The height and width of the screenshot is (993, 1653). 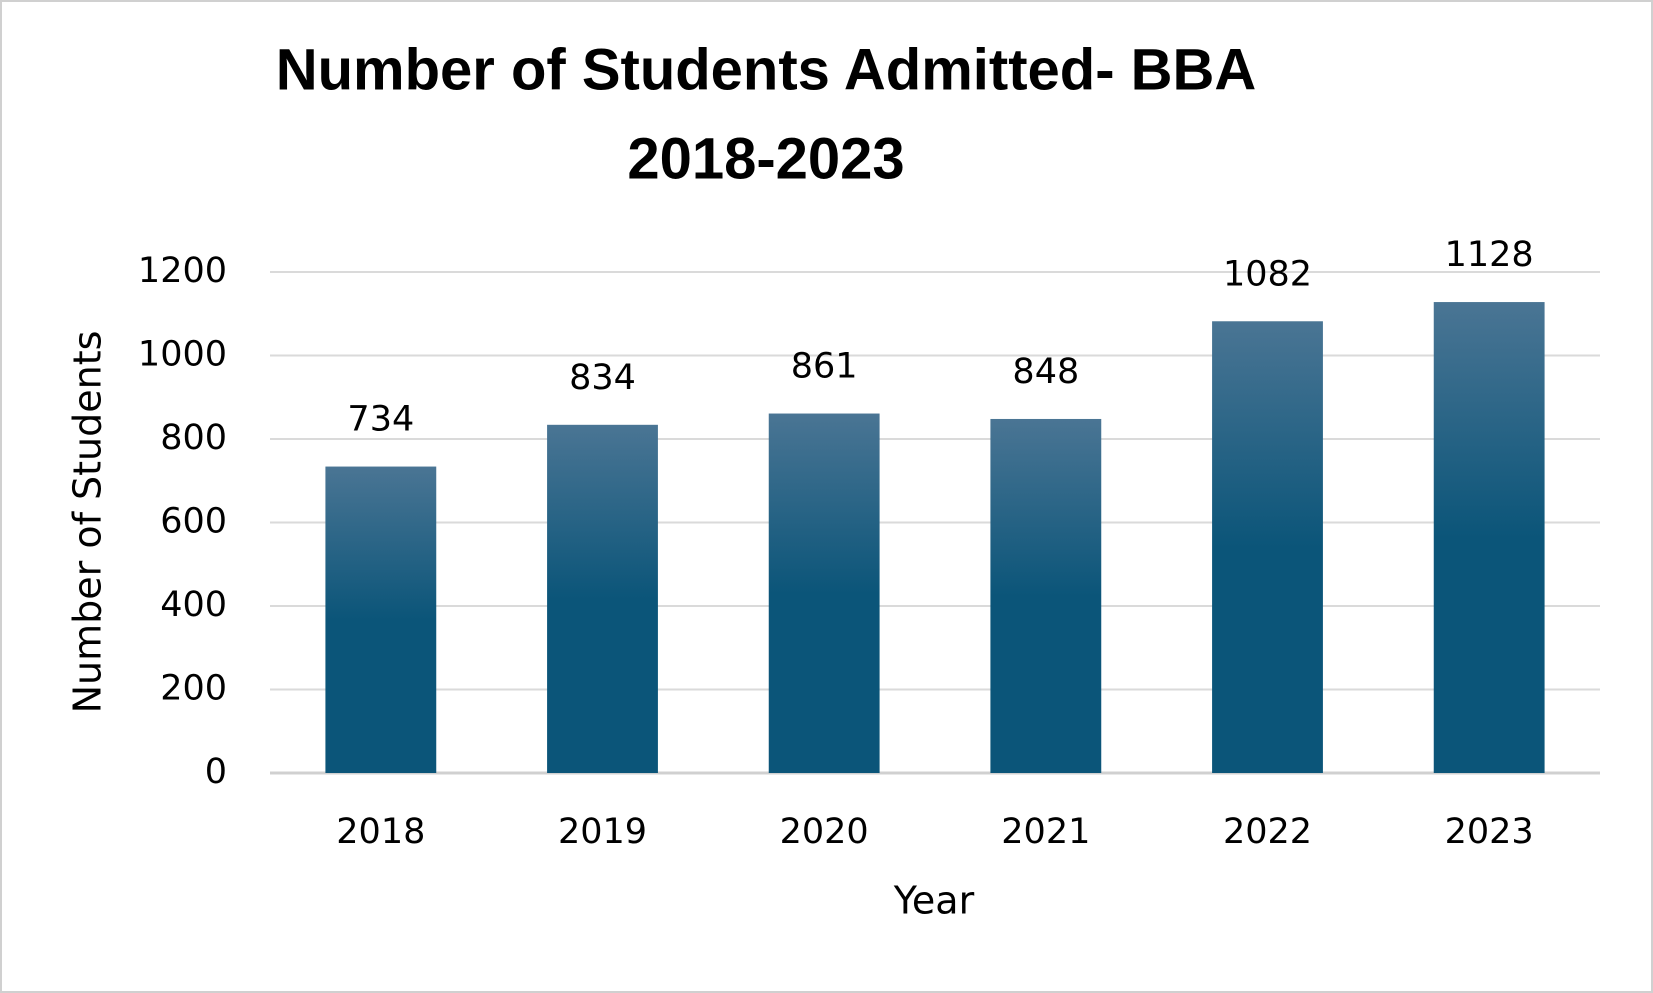 What do you see at coordinates (824, 832) in the screenshot?
I see `x-tick-label: 2020` at bounding box center [824, 832].